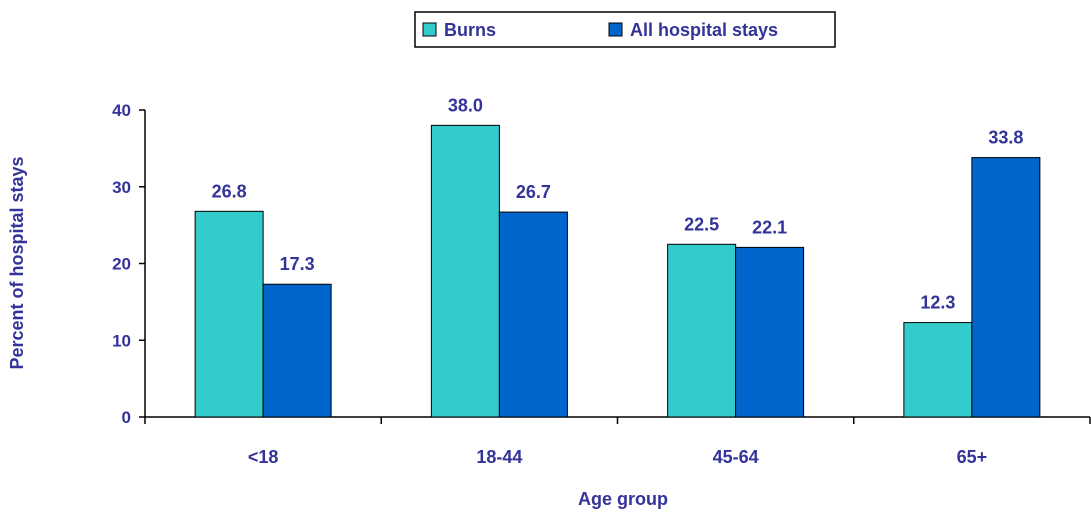 This screenshot has height=519, width=1091. What do you see at coordinates (533, 192) in the screenshot?
I see `data-label: 26.7` at bounding box center [533, 192].